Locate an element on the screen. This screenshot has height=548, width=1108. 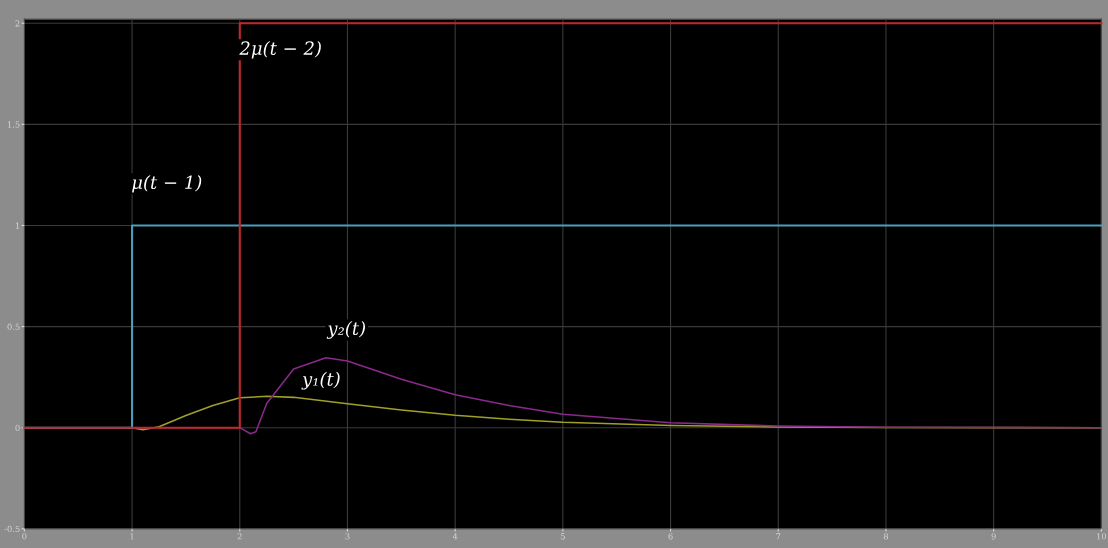
x-tick-label: 10 is located at coordinates (1102, 536).